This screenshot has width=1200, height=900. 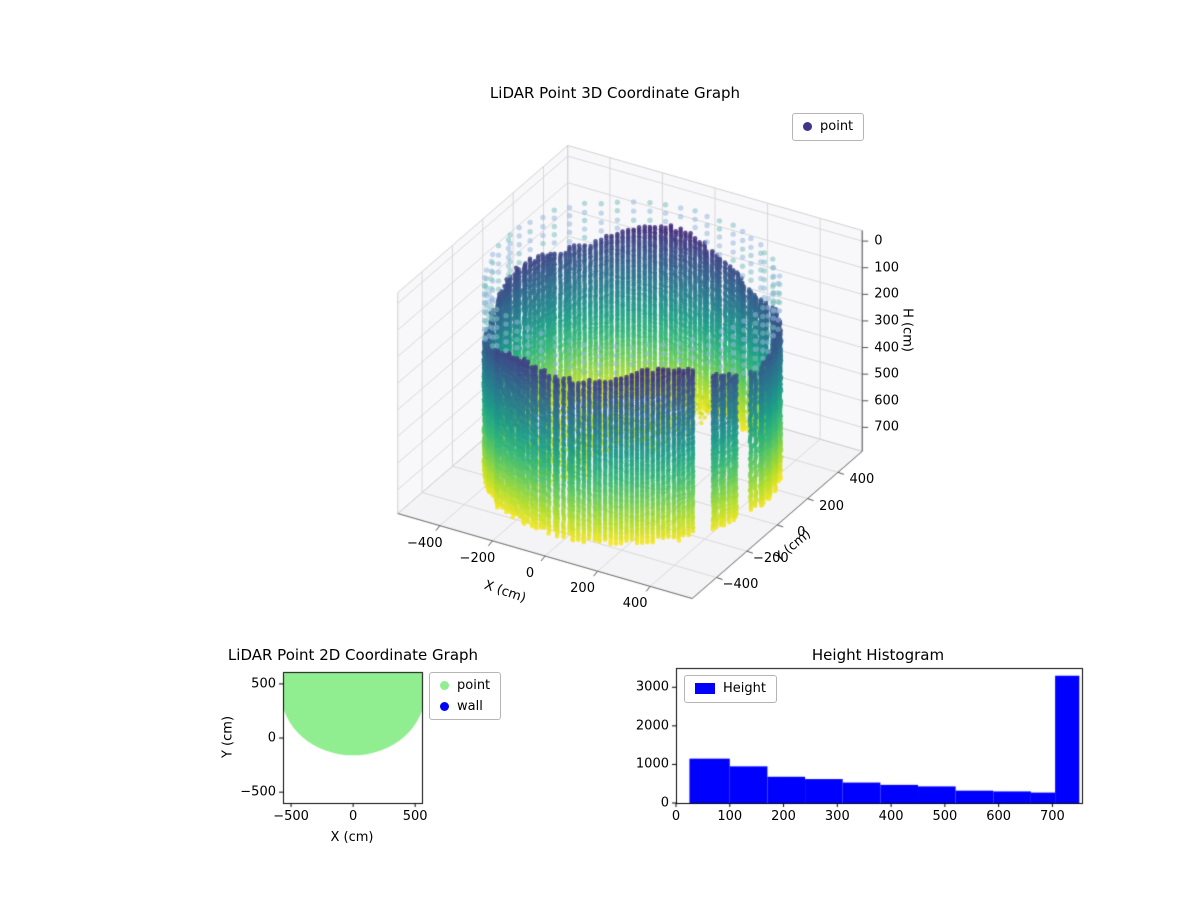 I want to click on hist-legend: Height, so click(x=730, y=689).